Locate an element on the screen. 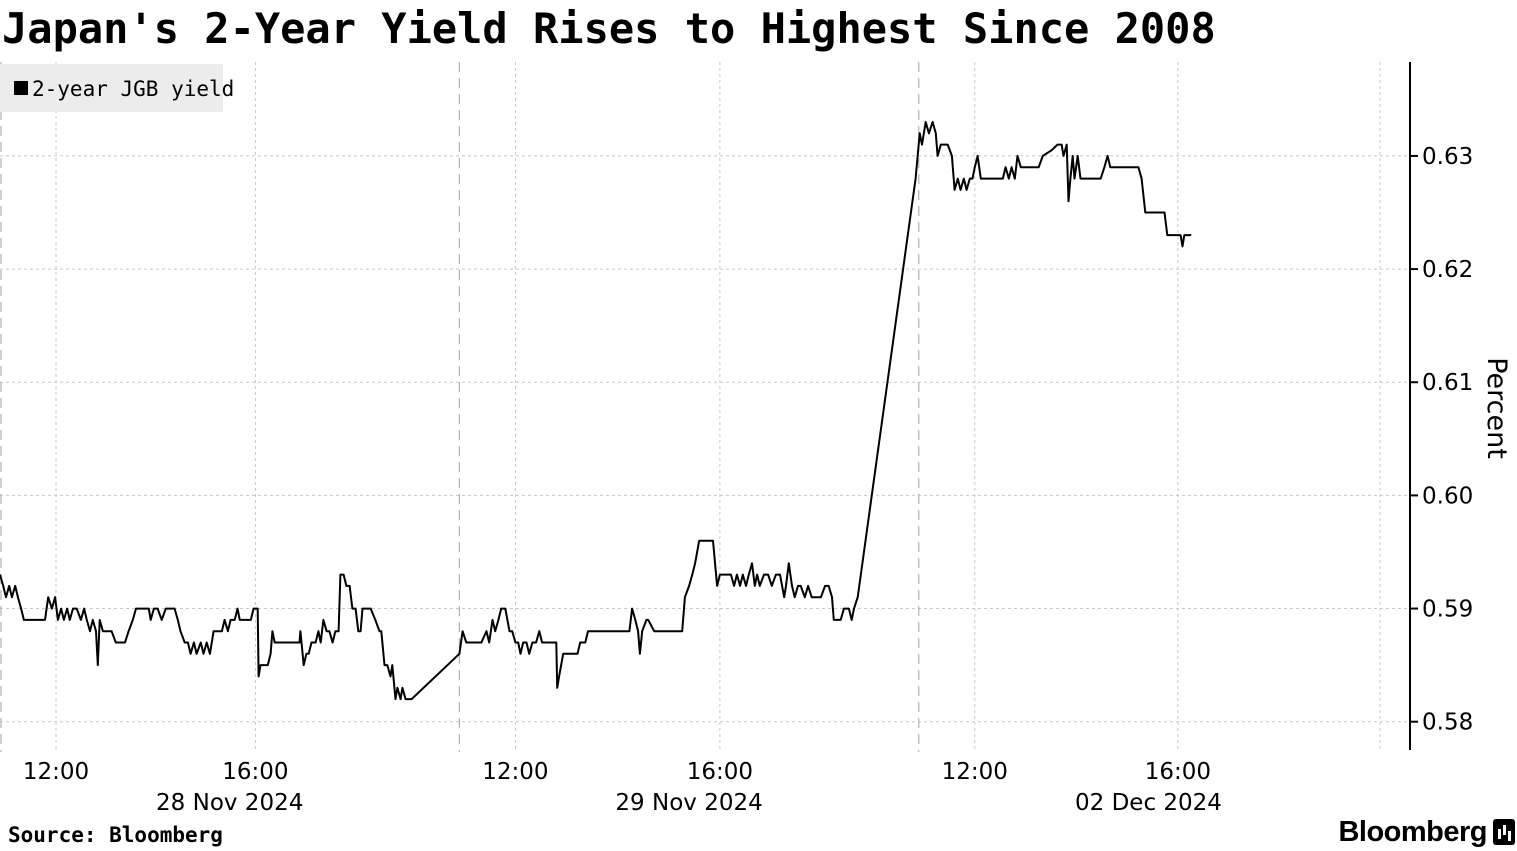 Image resolution: width=1517 pixels, height=851 pixels. y-axis-title: Percent is located at coordinates (1496, 408).